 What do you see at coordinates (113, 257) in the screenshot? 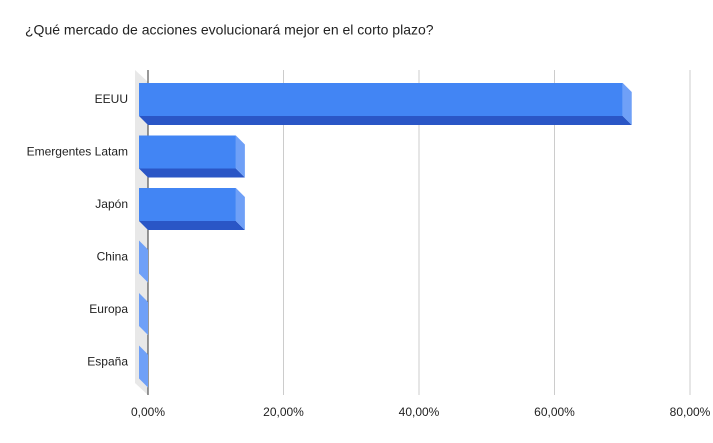
I see `y-tick-label: China` at bounding box center [113, 257].